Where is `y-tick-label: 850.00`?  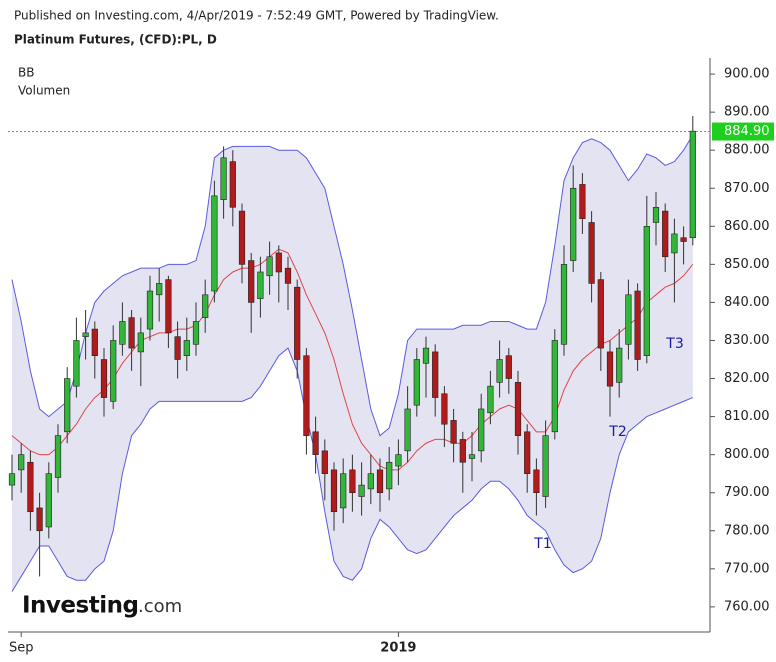 y-tick-label: 850.00 is located at coordinates (747, 264).